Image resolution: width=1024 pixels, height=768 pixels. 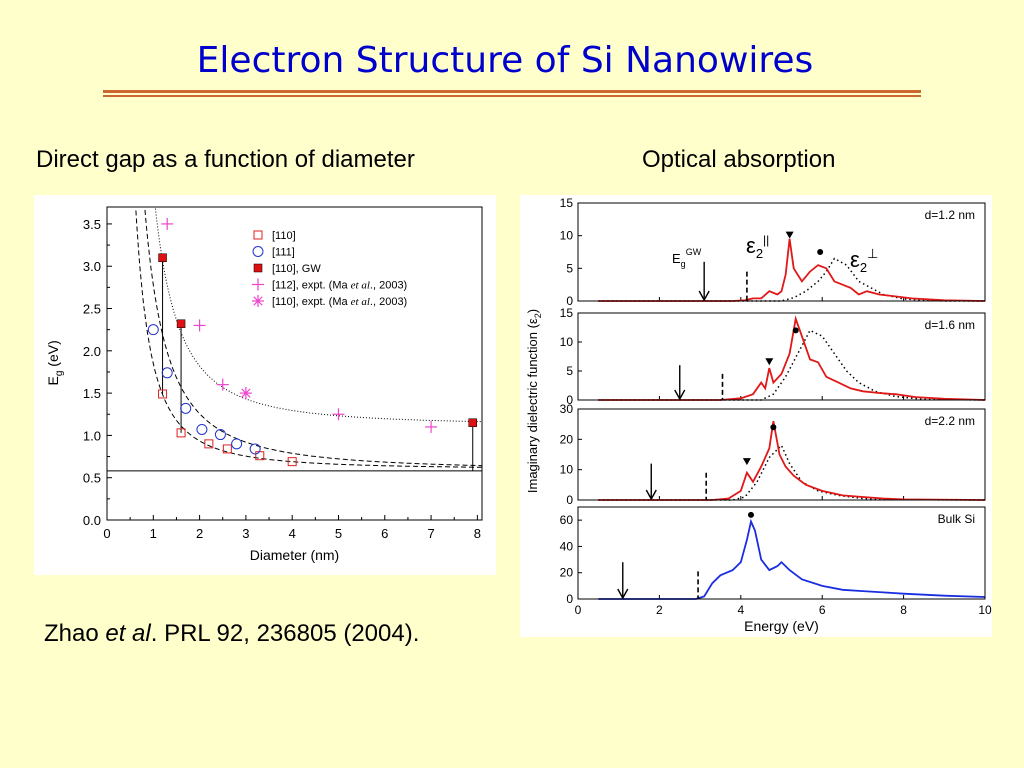 I want to click on panel-label: d=2.2 nm, so click(x=950, y=421).